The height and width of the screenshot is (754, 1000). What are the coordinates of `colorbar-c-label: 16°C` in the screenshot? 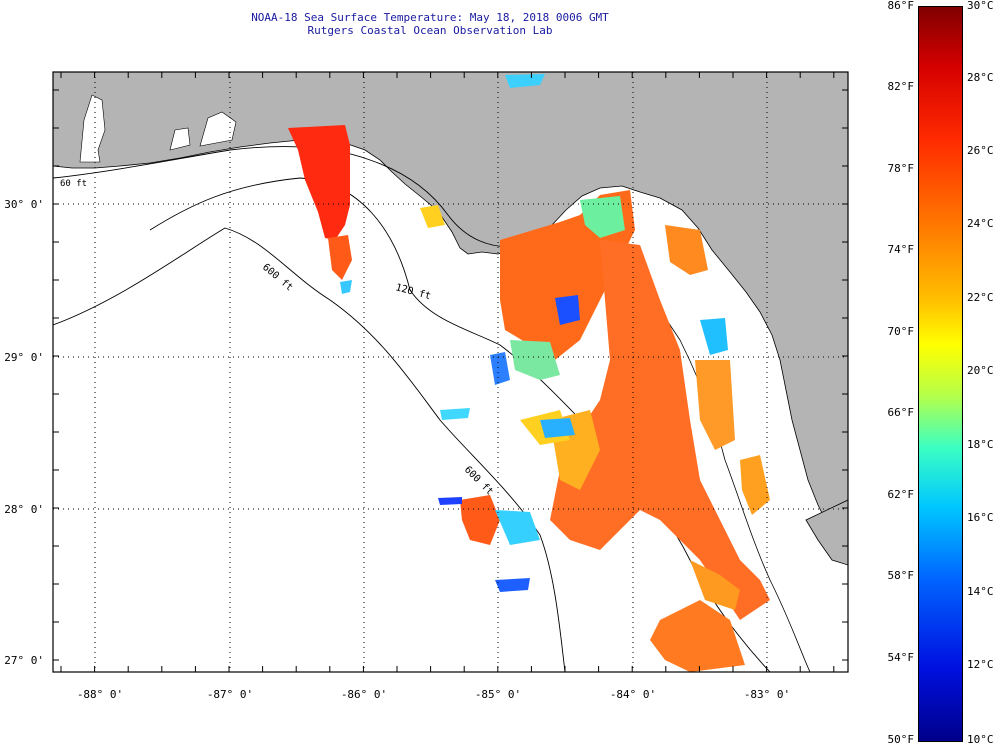 It's located at (980, 517).